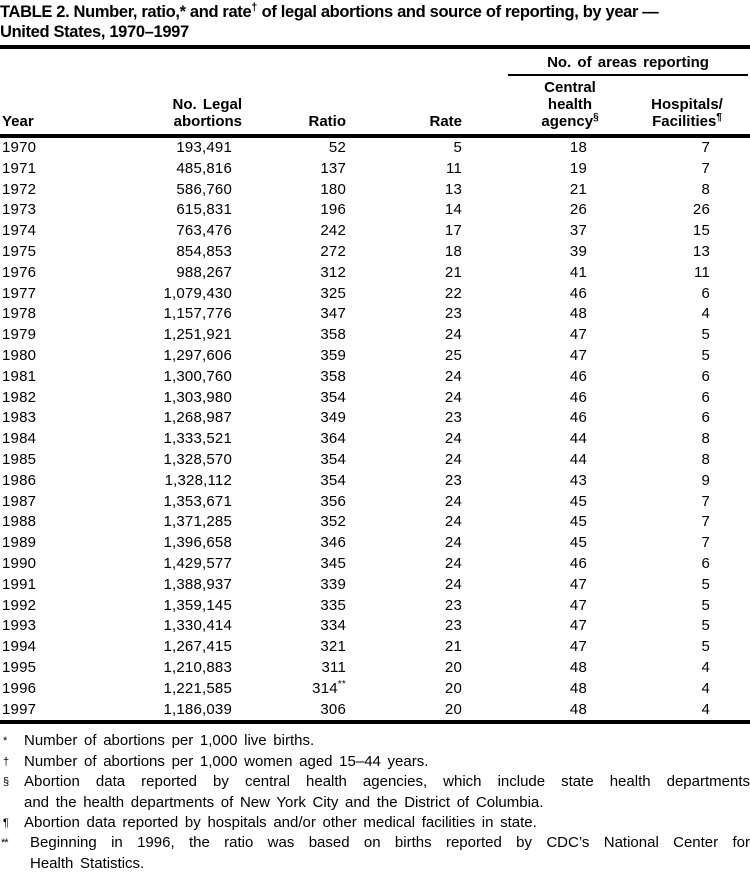 The height and width of the screenshot is (874, 750). I want to click on value-cell: 180, so click(333, 189).